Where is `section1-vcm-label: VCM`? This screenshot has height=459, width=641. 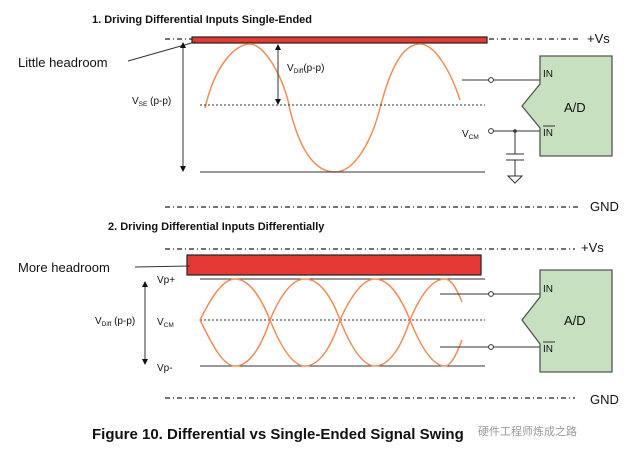
section1-vcm-label: VCM is located at coordinates (470, 135).